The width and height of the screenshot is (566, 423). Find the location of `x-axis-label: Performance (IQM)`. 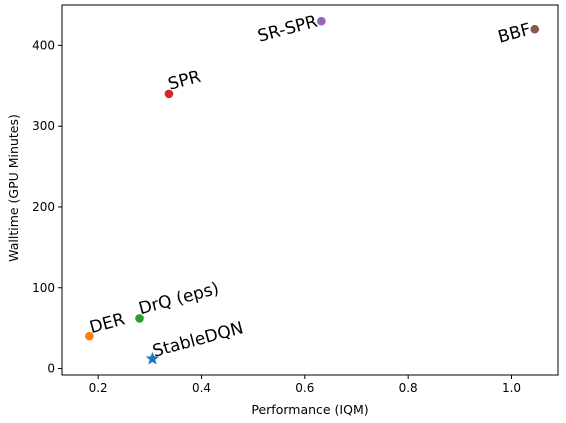

x-axis-label: Performance (IQM) is located at coordinates (309, 409).